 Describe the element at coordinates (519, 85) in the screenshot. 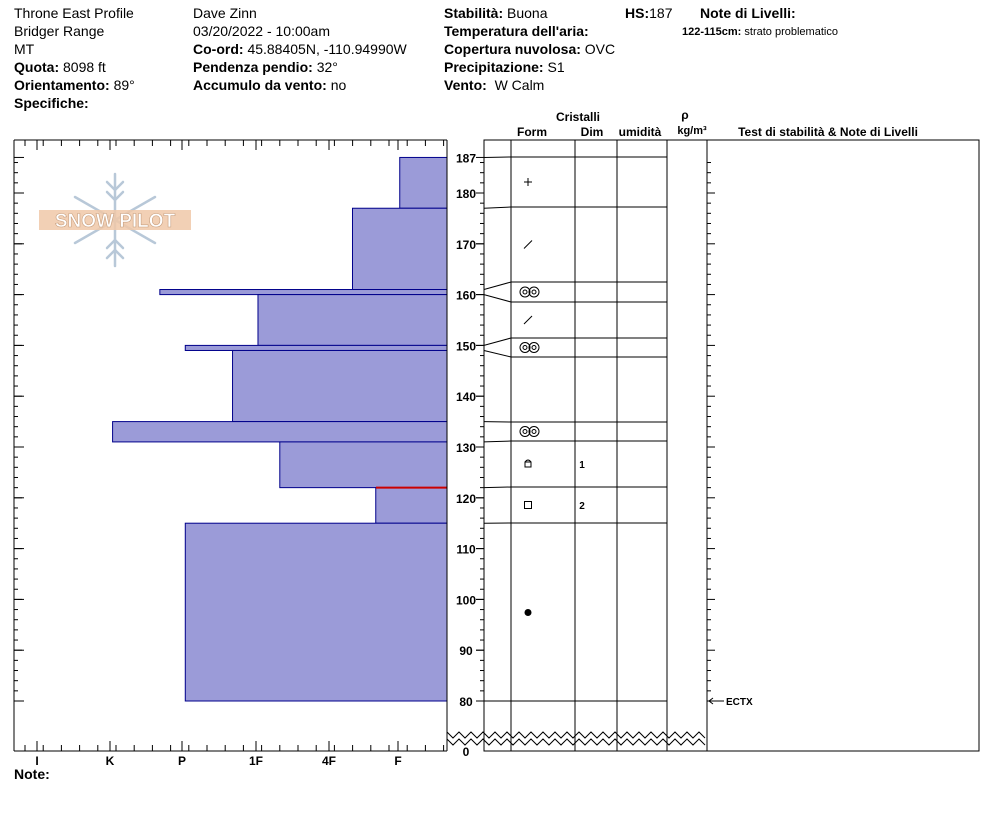

I see `wind-value: W Calm` at that location.